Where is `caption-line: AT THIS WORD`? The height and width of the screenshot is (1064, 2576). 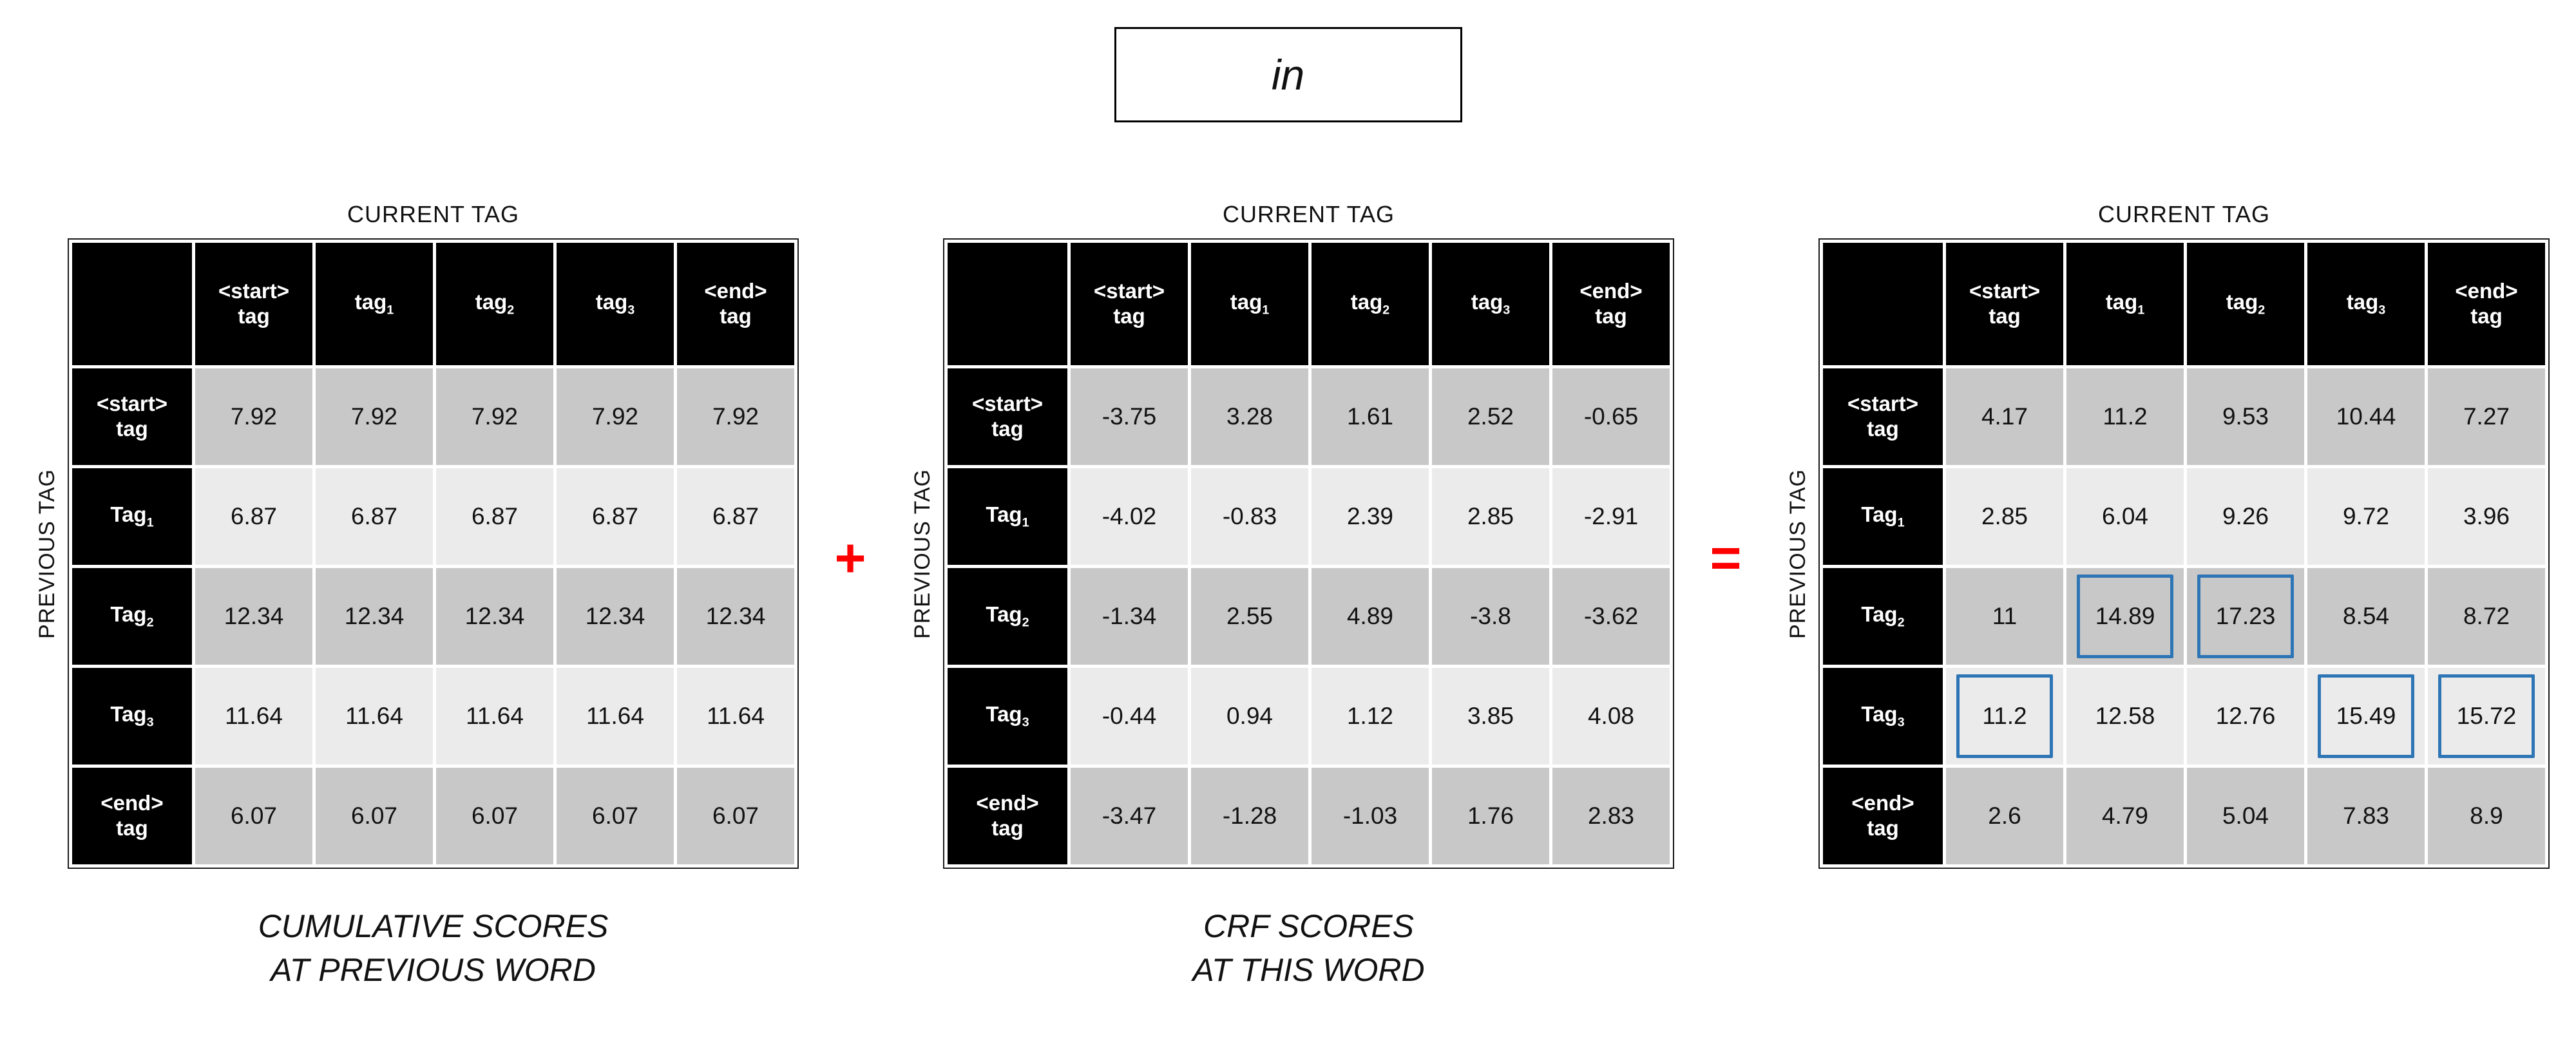 caption-line: AT THIS WORD is located at coordinates (1308, 969).